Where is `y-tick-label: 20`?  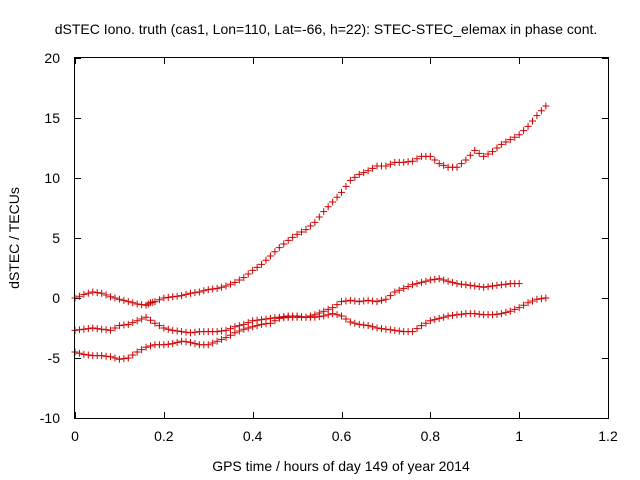
y-tick-label: 20 is located at coordinates (52, 58).